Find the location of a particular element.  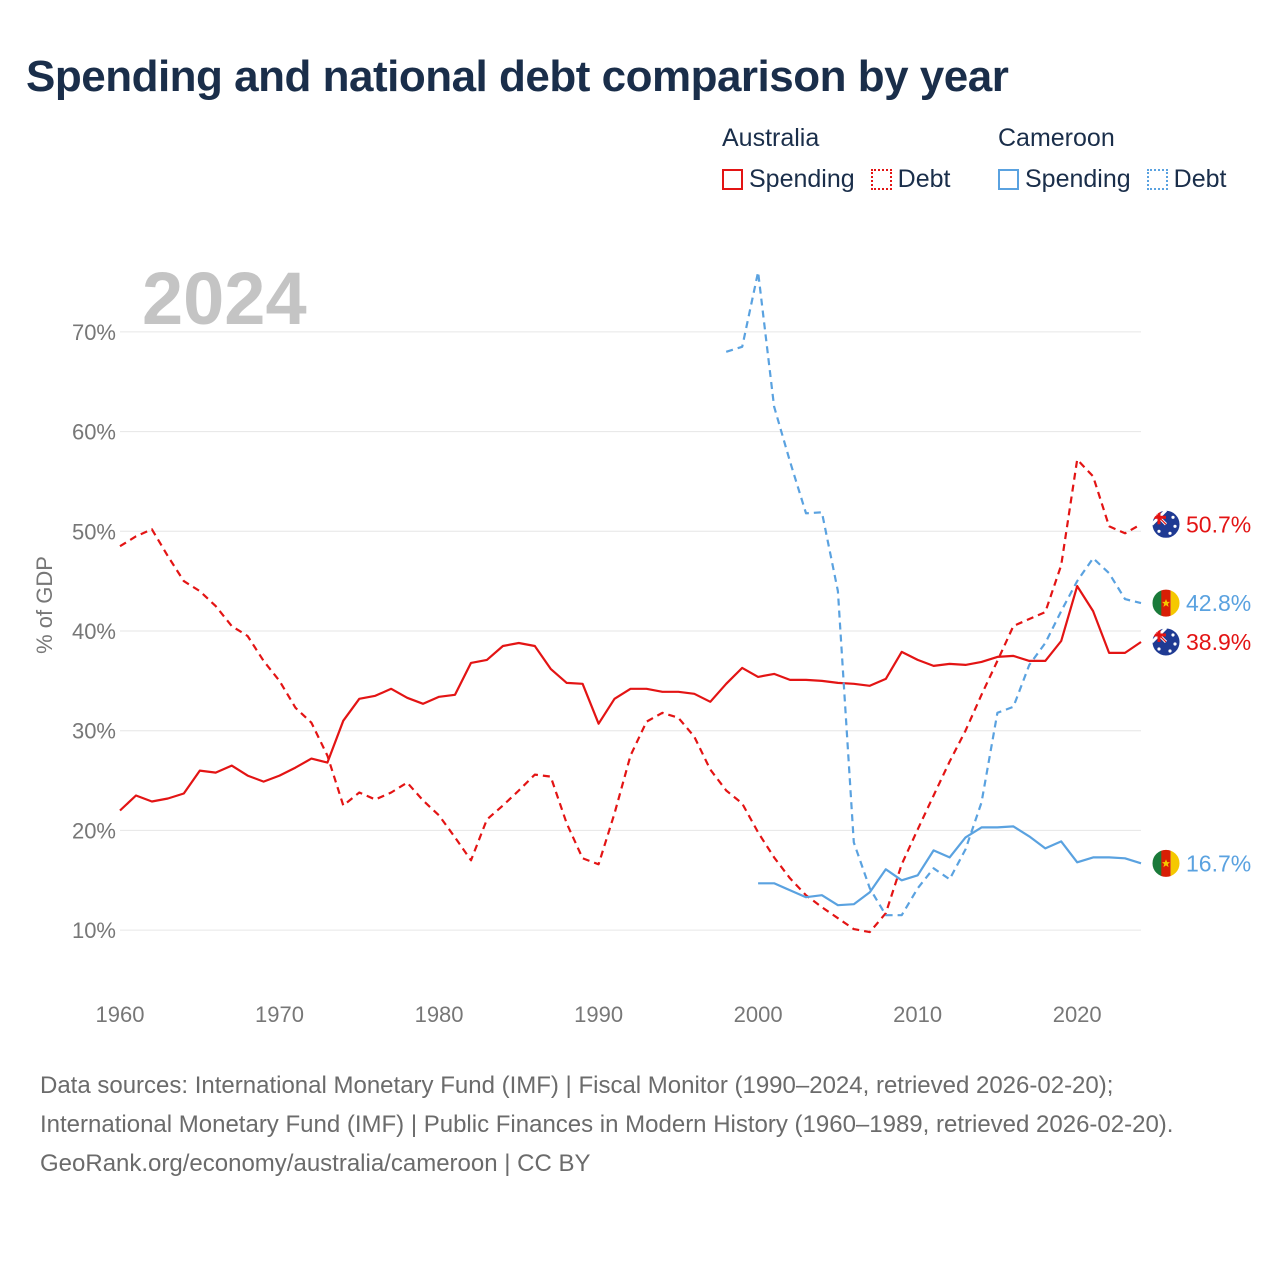

legend-australia-debt: Debt is located at coordinates (910, 179).